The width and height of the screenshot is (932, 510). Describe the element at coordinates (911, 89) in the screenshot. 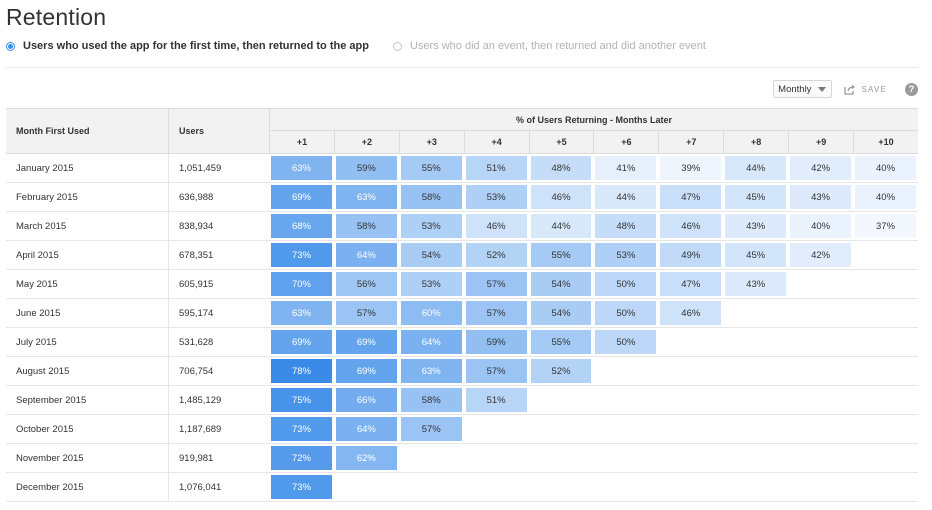

I see `help-icon: ?` at that location.